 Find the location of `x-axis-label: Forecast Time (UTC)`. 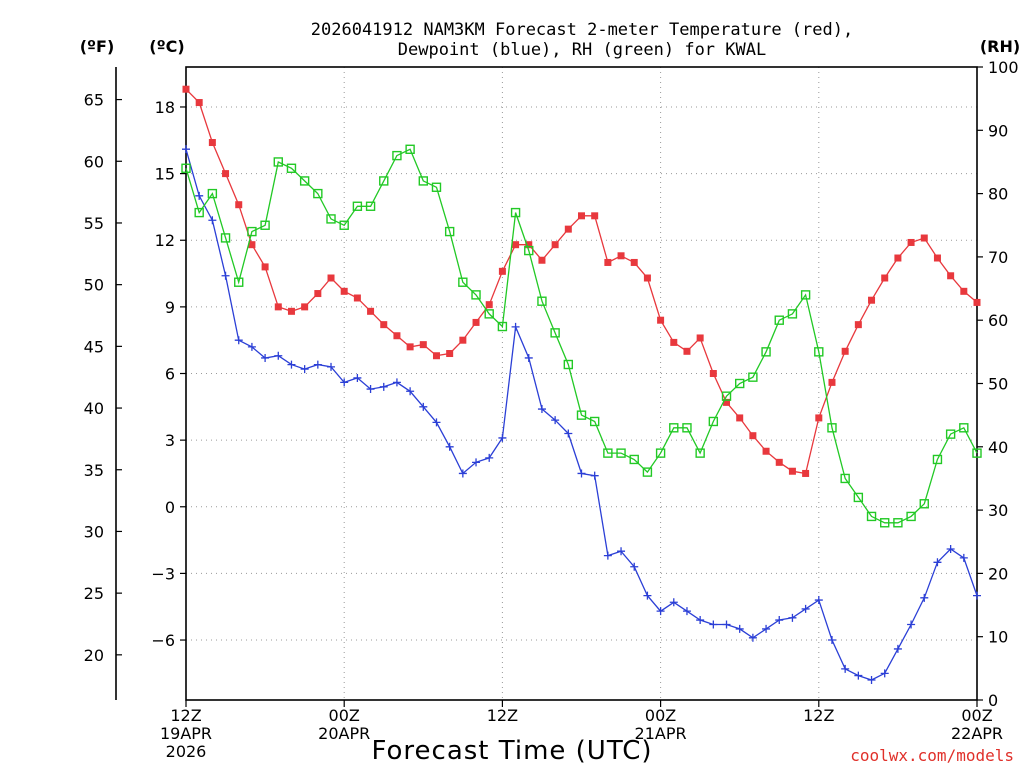

x-axis-label: Forecast Time (UTC) is located at coordinates (511, 751).